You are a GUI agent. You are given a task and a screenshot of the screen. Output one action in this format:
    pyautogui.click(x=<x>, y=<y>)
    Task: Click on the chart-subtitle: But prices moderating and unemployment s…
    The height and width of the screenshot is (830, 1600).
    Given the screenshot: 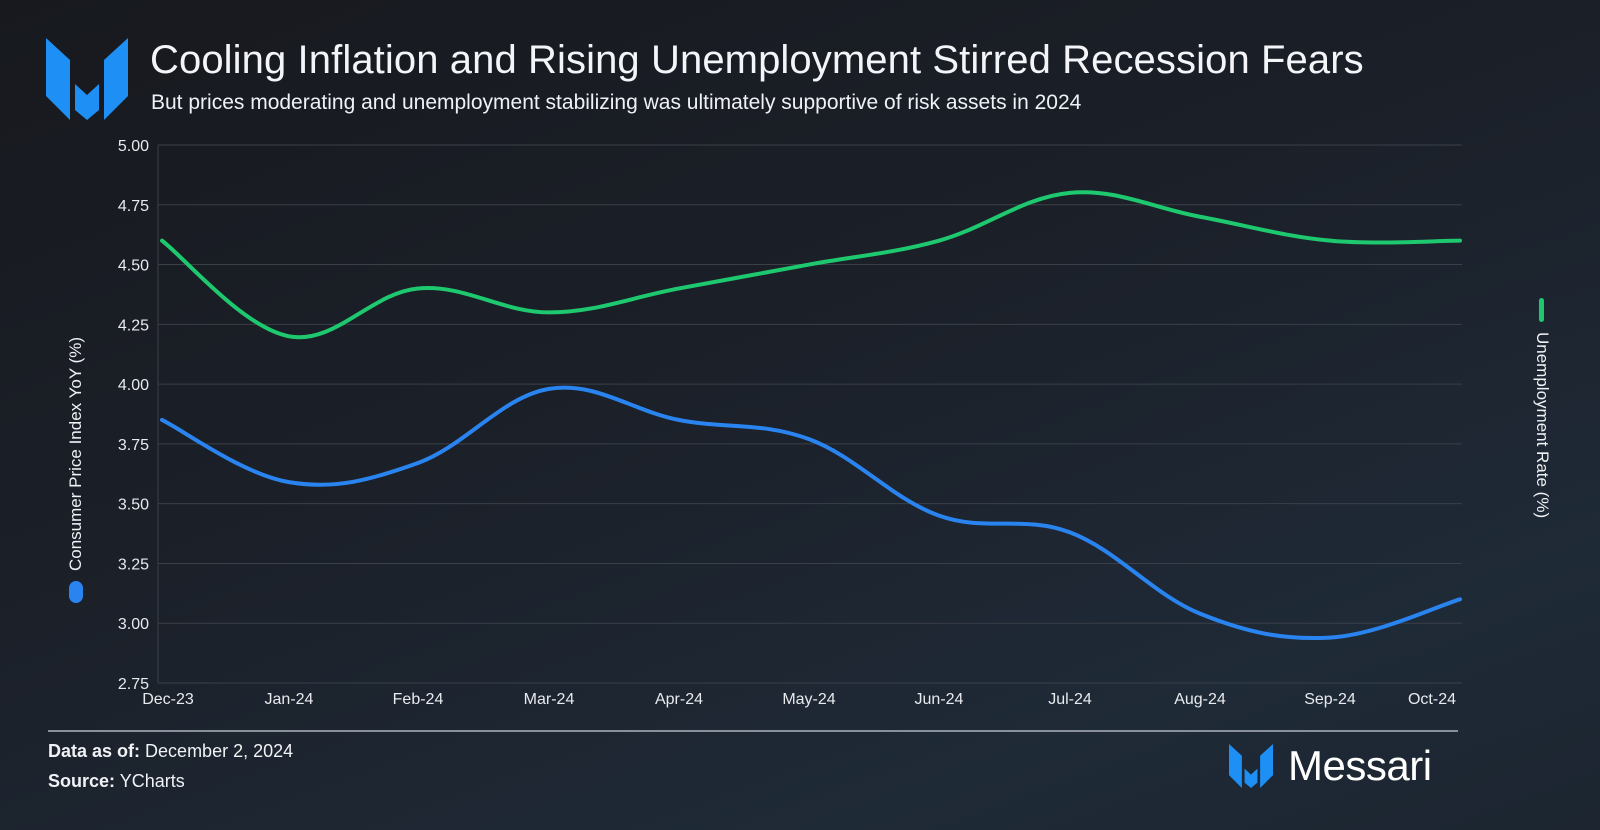 What is the action you would take?
    pyautogui.click(x=616, y=102)
    